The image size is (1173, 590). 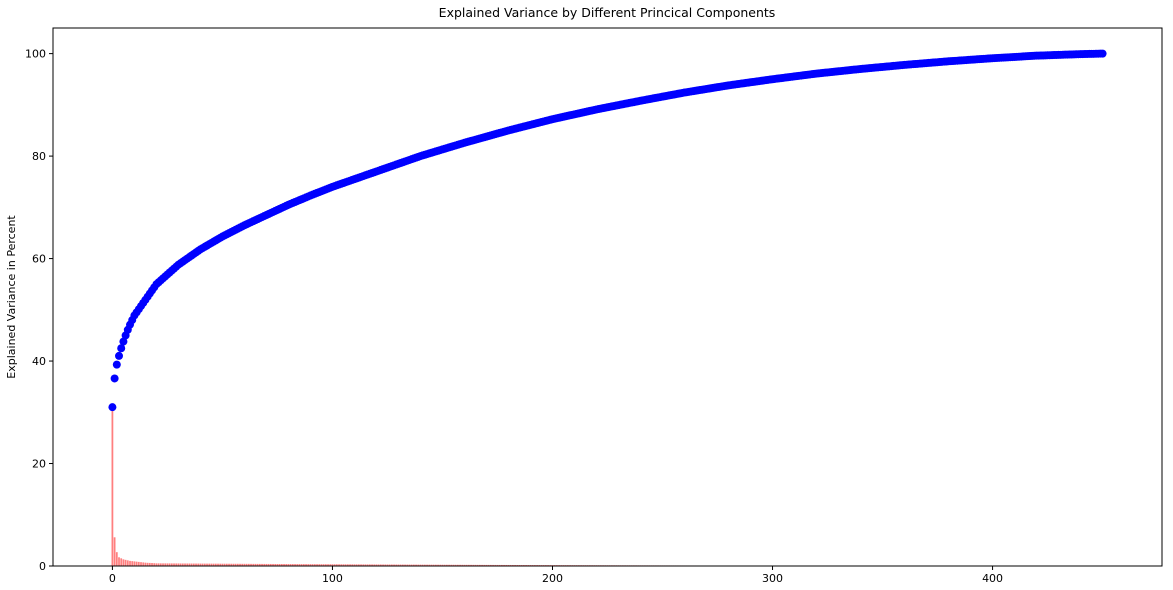 I want to click on y-tick-label: 80, so click(x=39, y=156).